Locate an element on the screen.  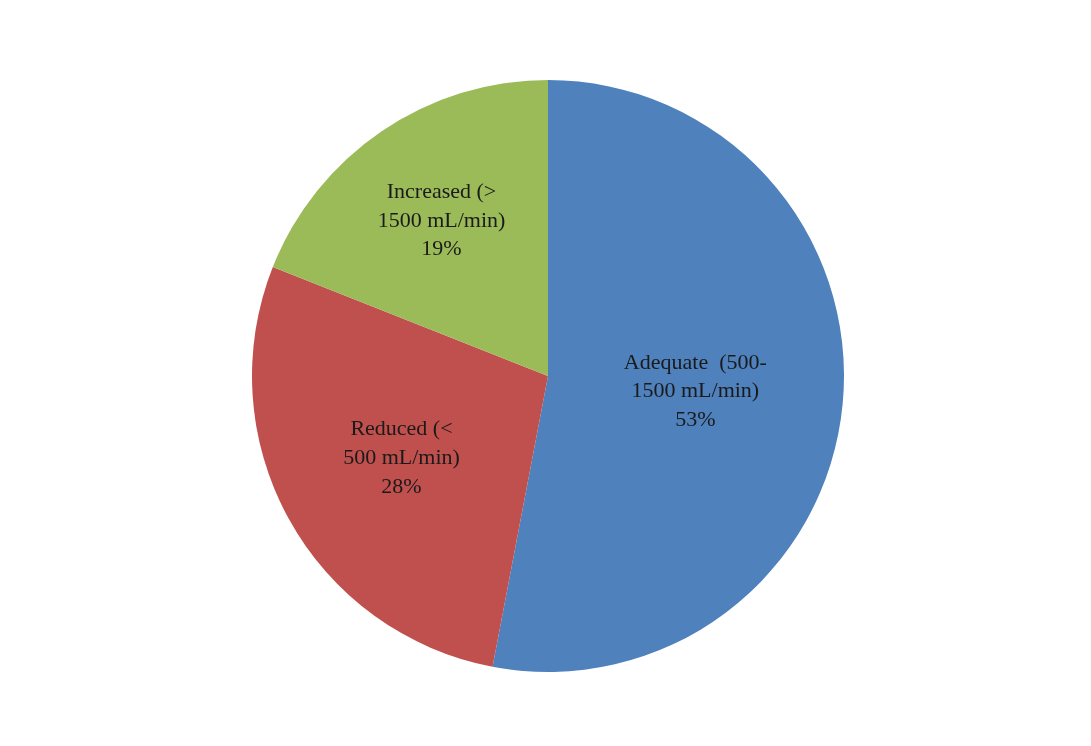
slice-label: Increased (> 1500 mL/min) is located at coordinates (441, 205).